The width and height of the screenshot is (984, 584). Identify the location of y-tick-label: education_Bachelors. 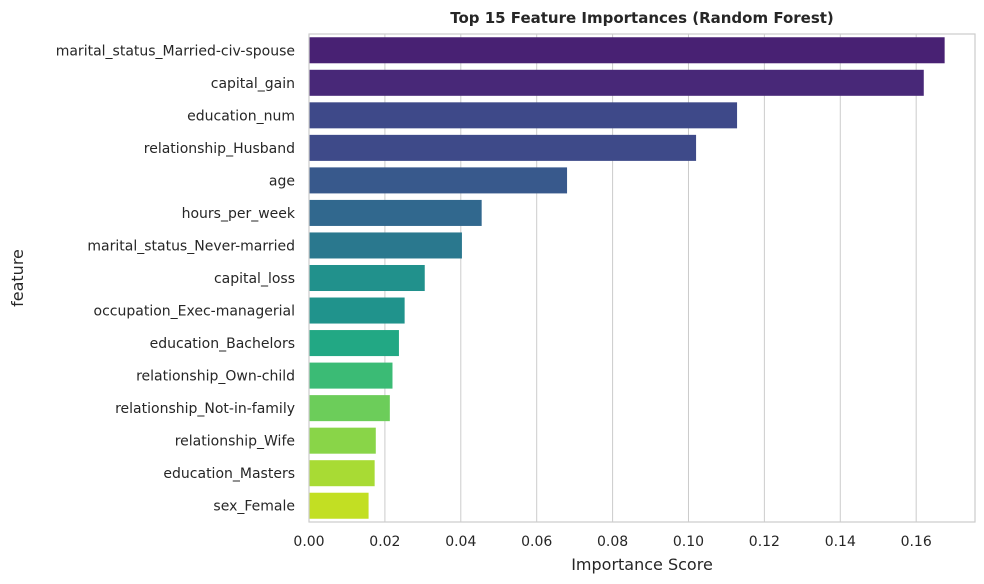
(222, 344).